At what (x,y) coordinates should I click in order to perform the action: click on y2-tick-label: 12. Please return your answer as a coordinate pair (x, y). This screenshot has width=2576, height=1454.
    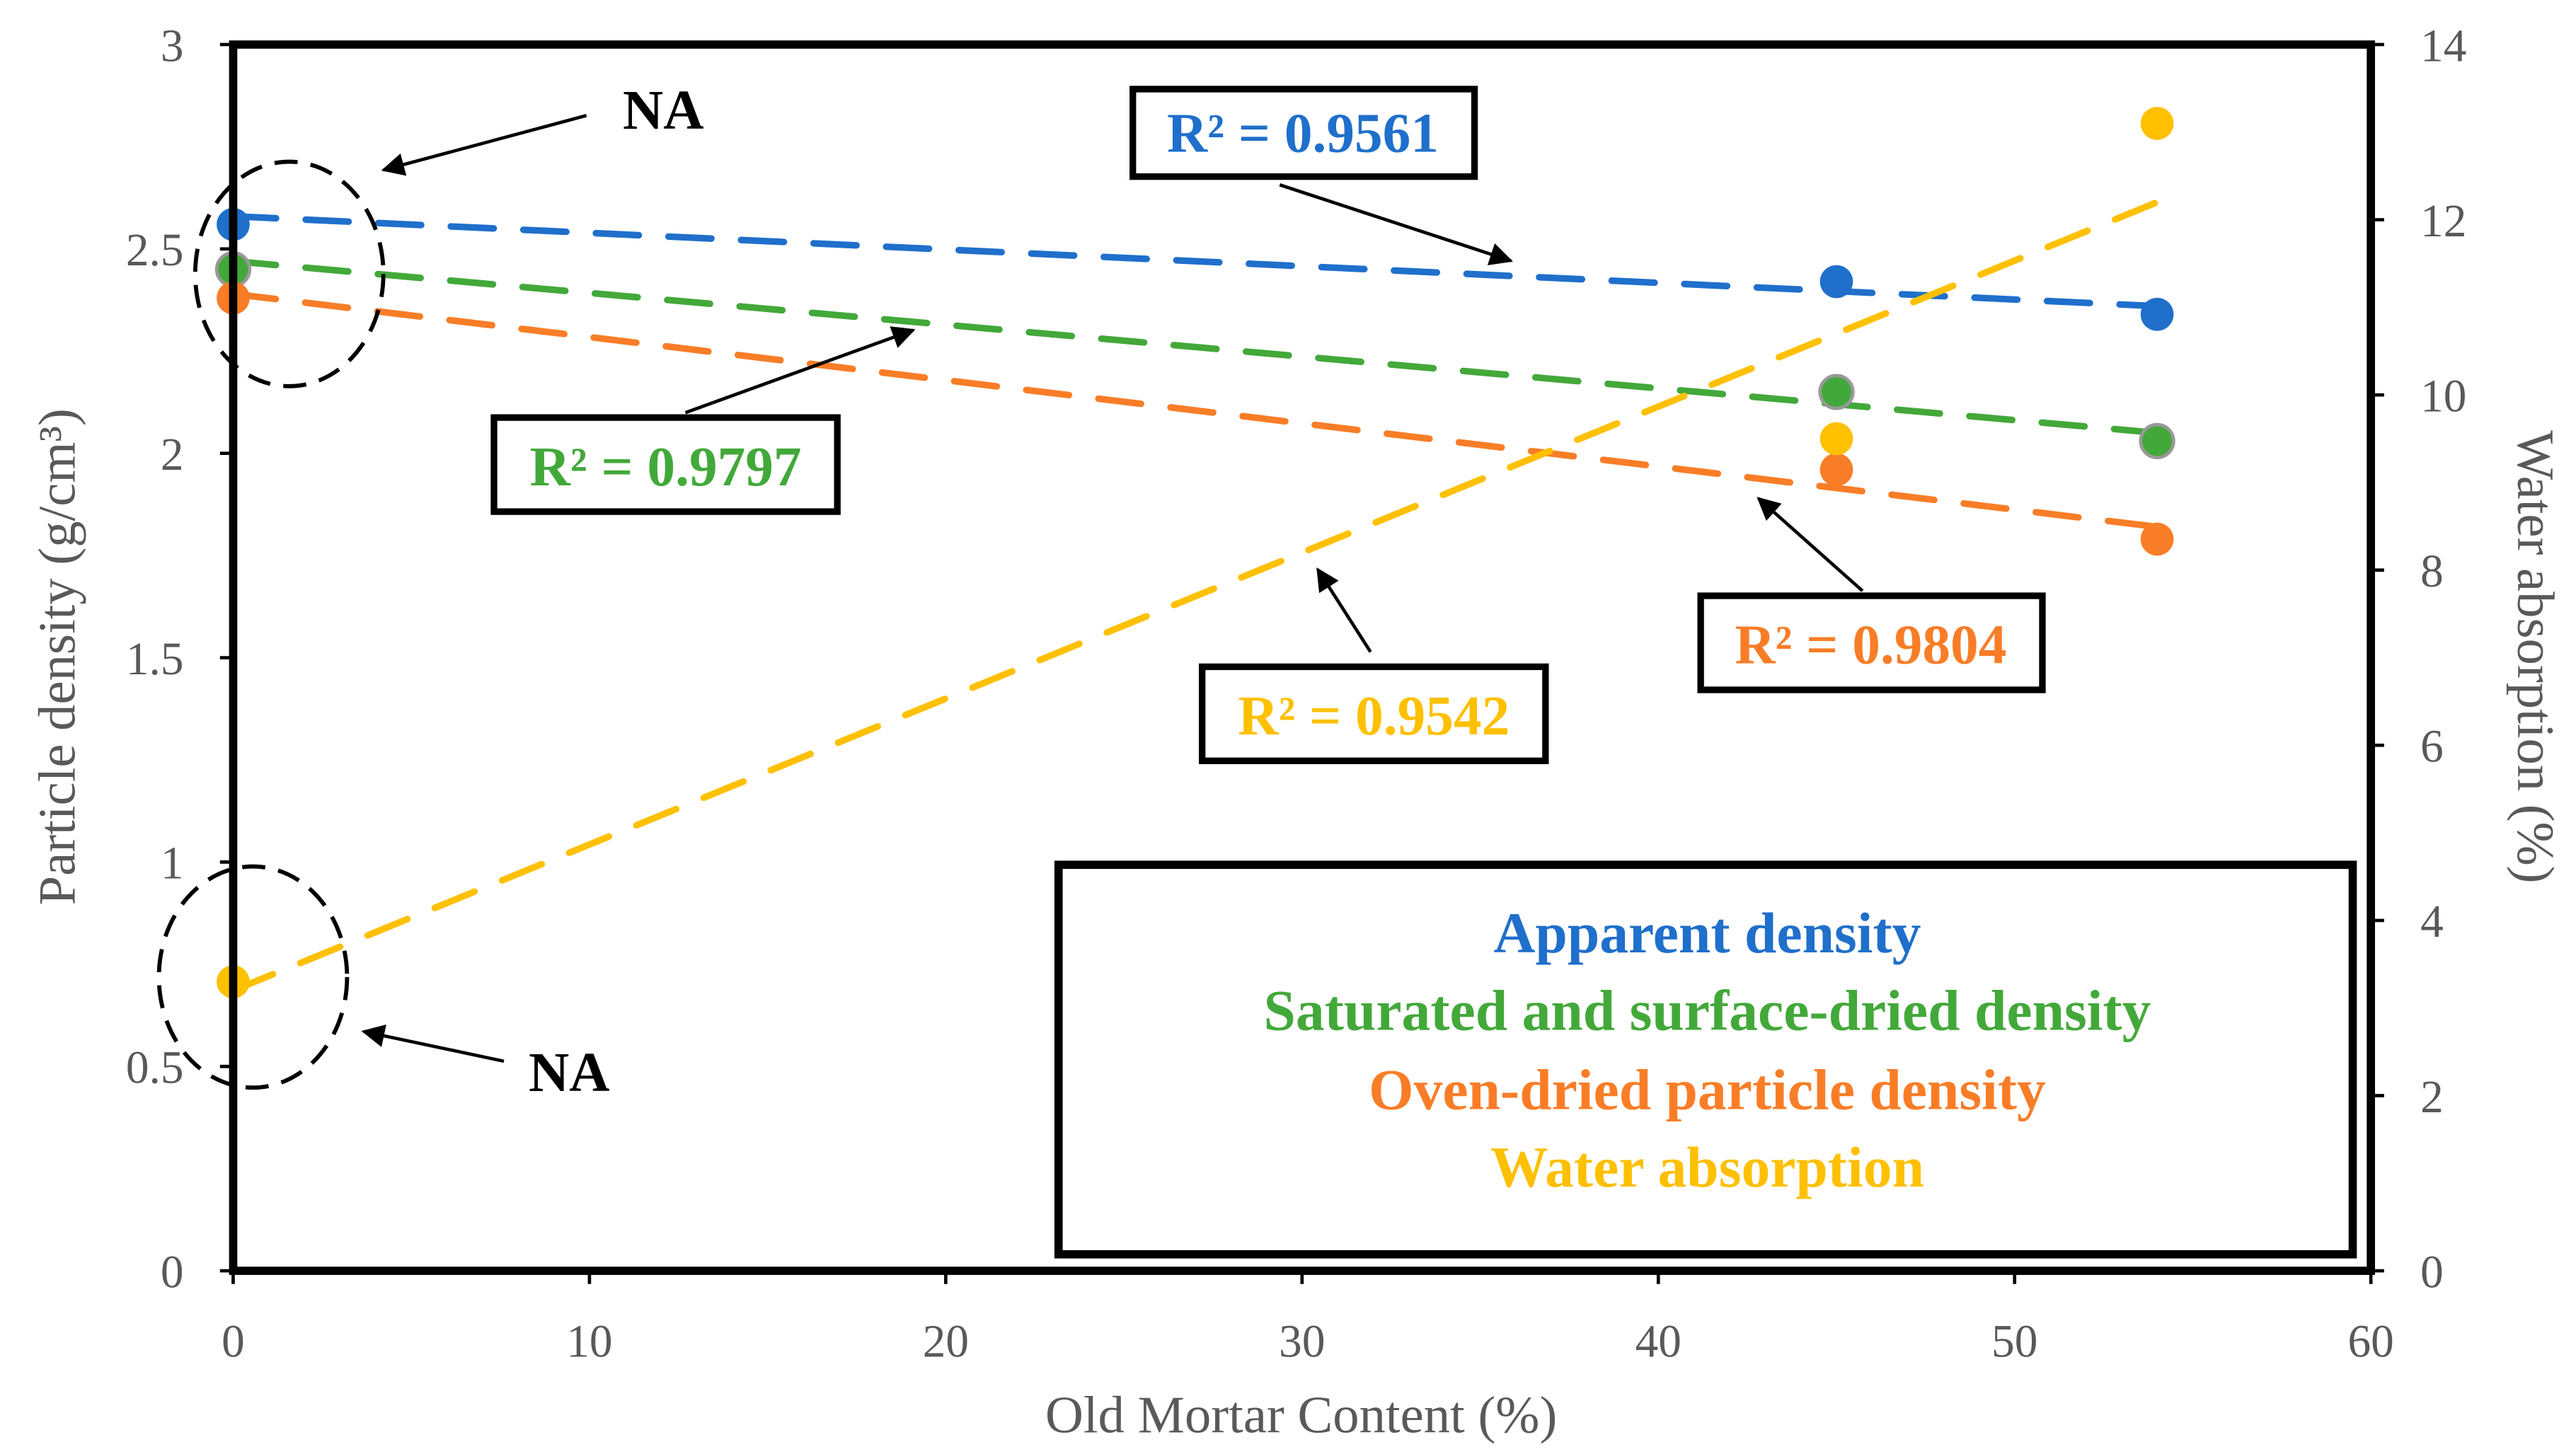
    Looking at the image, I should click on (2443, 222).